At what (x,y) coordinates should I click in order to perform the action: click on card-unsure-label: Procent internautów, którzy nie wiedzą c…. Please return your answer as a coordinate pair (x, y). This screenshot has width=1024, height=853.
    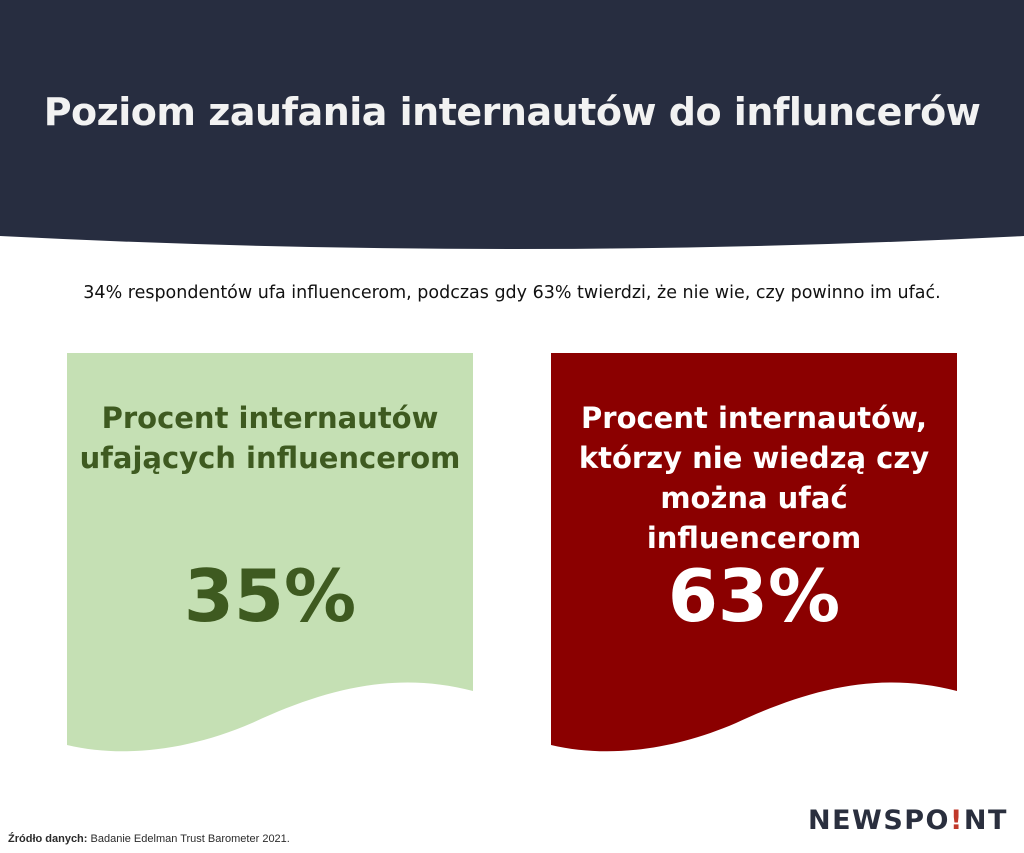
    Looking at the image, I should click on (754, 478).